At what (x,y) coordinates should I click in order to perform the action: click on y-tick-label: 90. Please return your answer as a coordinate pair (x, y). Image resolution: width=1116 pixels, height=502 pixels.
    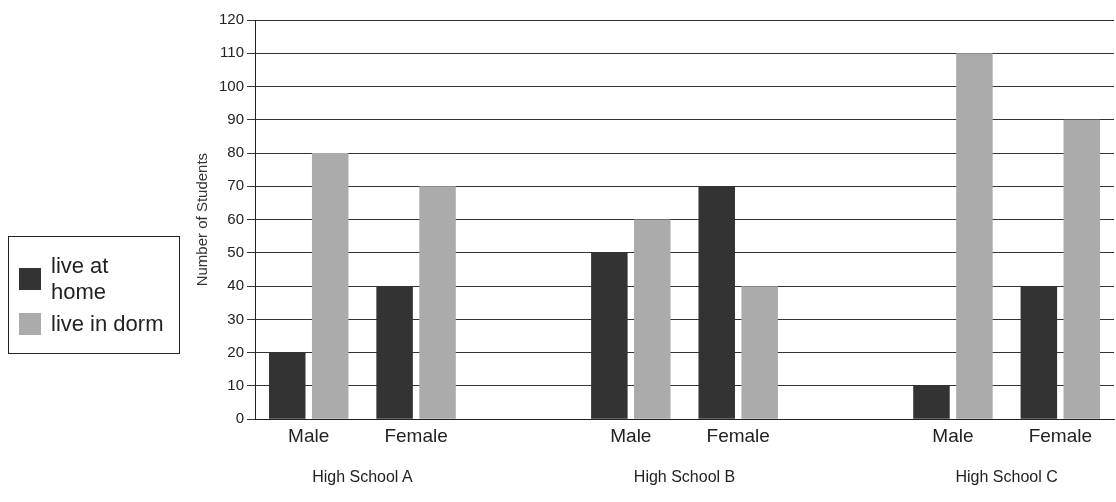
    Looking at the image, I should click on (236, 118).